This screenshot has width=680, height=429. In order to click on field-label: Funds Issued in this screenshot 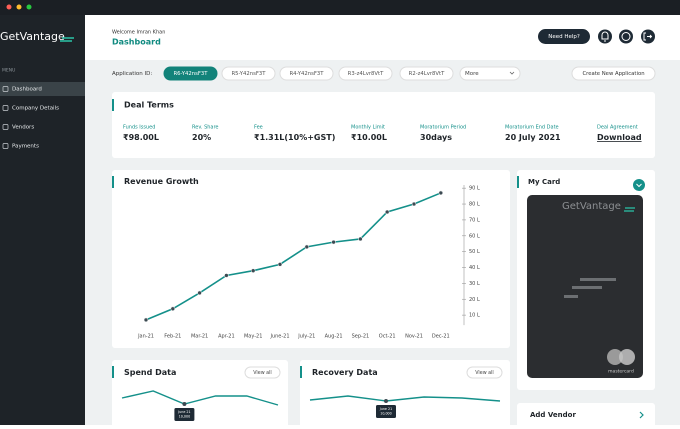, I will do `click(139, 128)`.